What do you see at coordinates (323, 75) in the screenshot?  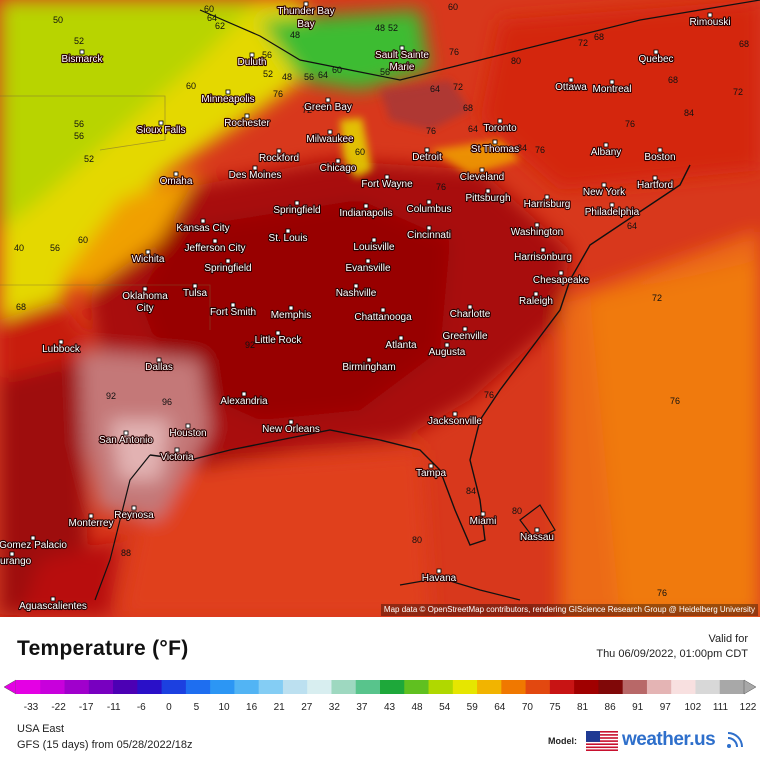 I see `contour-label: 64` at bounding box center [323, 75].